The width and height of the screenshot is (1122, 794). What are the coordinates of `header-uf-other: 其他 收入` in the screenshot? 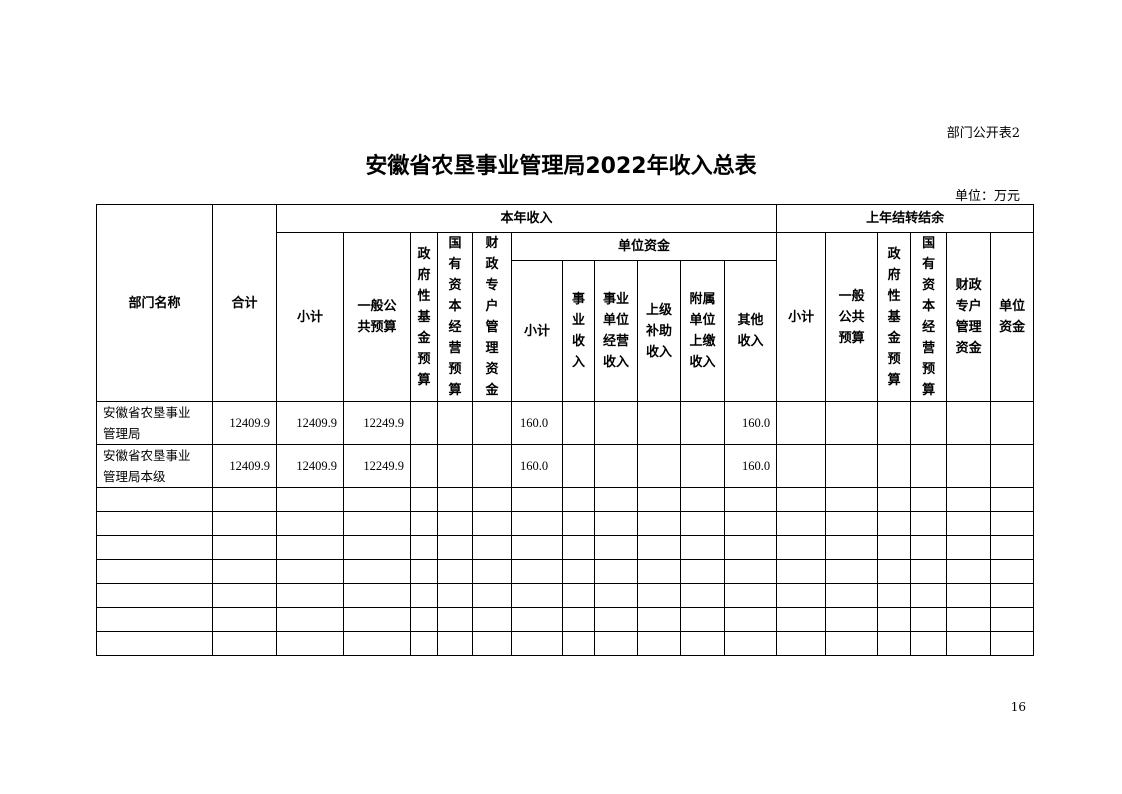 It's located at (750, 331).